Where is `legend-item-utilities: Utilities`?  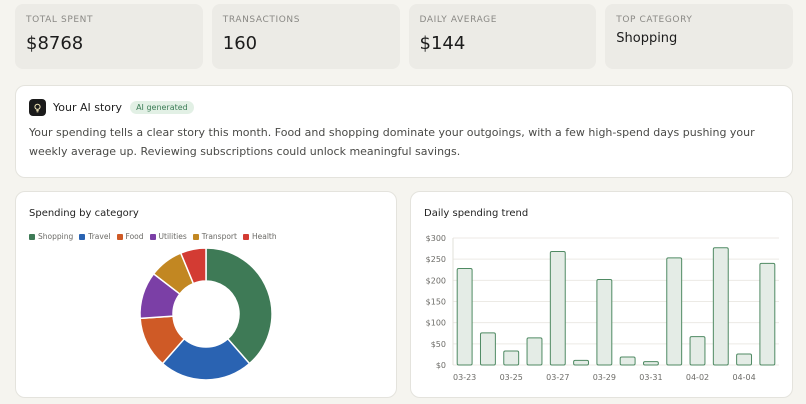
legend-item-utilities: Utilities is located at coordinates (168, 236).